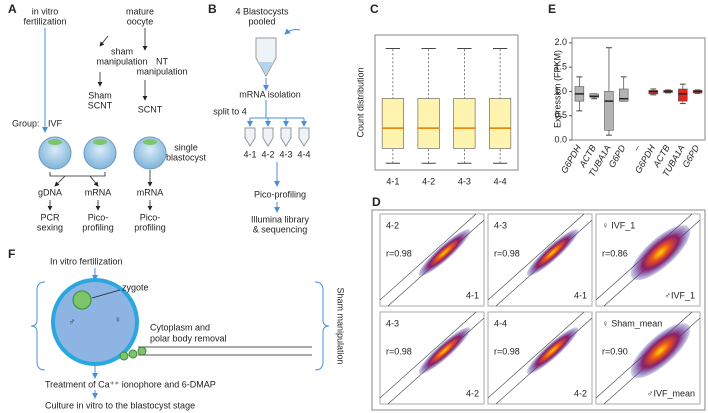 Image resolution: width=708 pixels, height=413 pixels. I want to click on zygote-label: zygote, so click(135, 287).